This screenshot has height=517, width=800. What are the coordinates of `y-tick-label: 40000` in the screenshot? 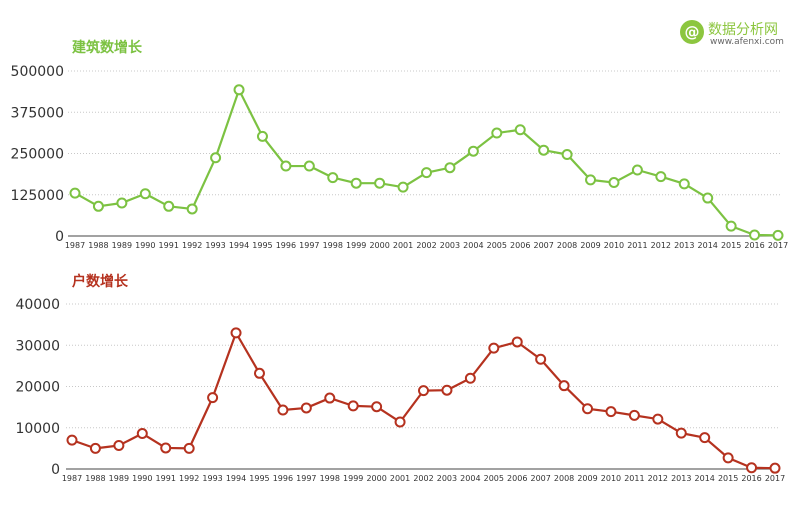 It's located at (37, 305).